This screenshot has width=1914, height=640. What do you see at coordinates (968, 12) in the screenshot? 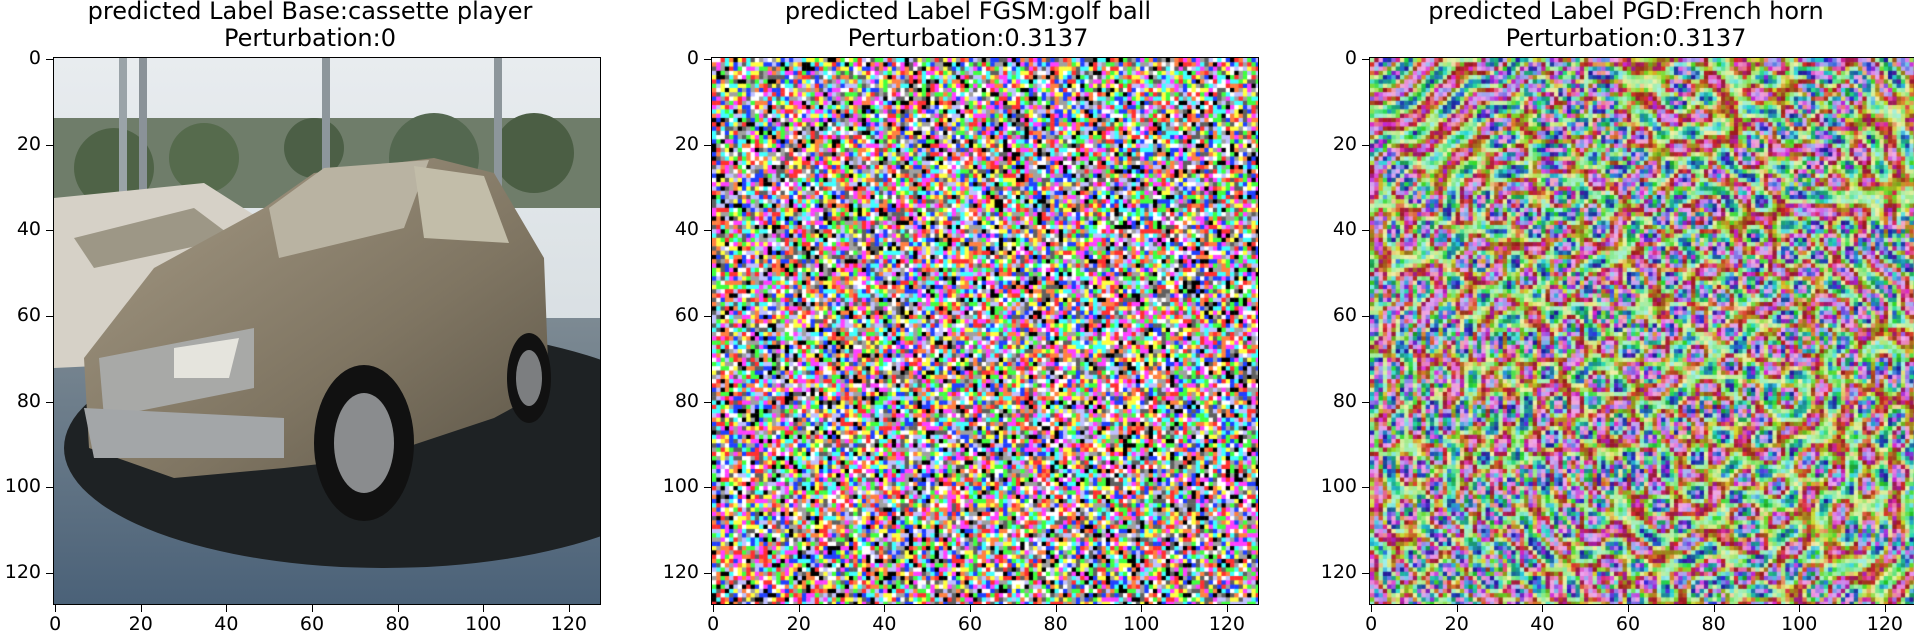
I see `panel-title: predicted Label FGSM:golf ball` at bounding box center [968, 12].